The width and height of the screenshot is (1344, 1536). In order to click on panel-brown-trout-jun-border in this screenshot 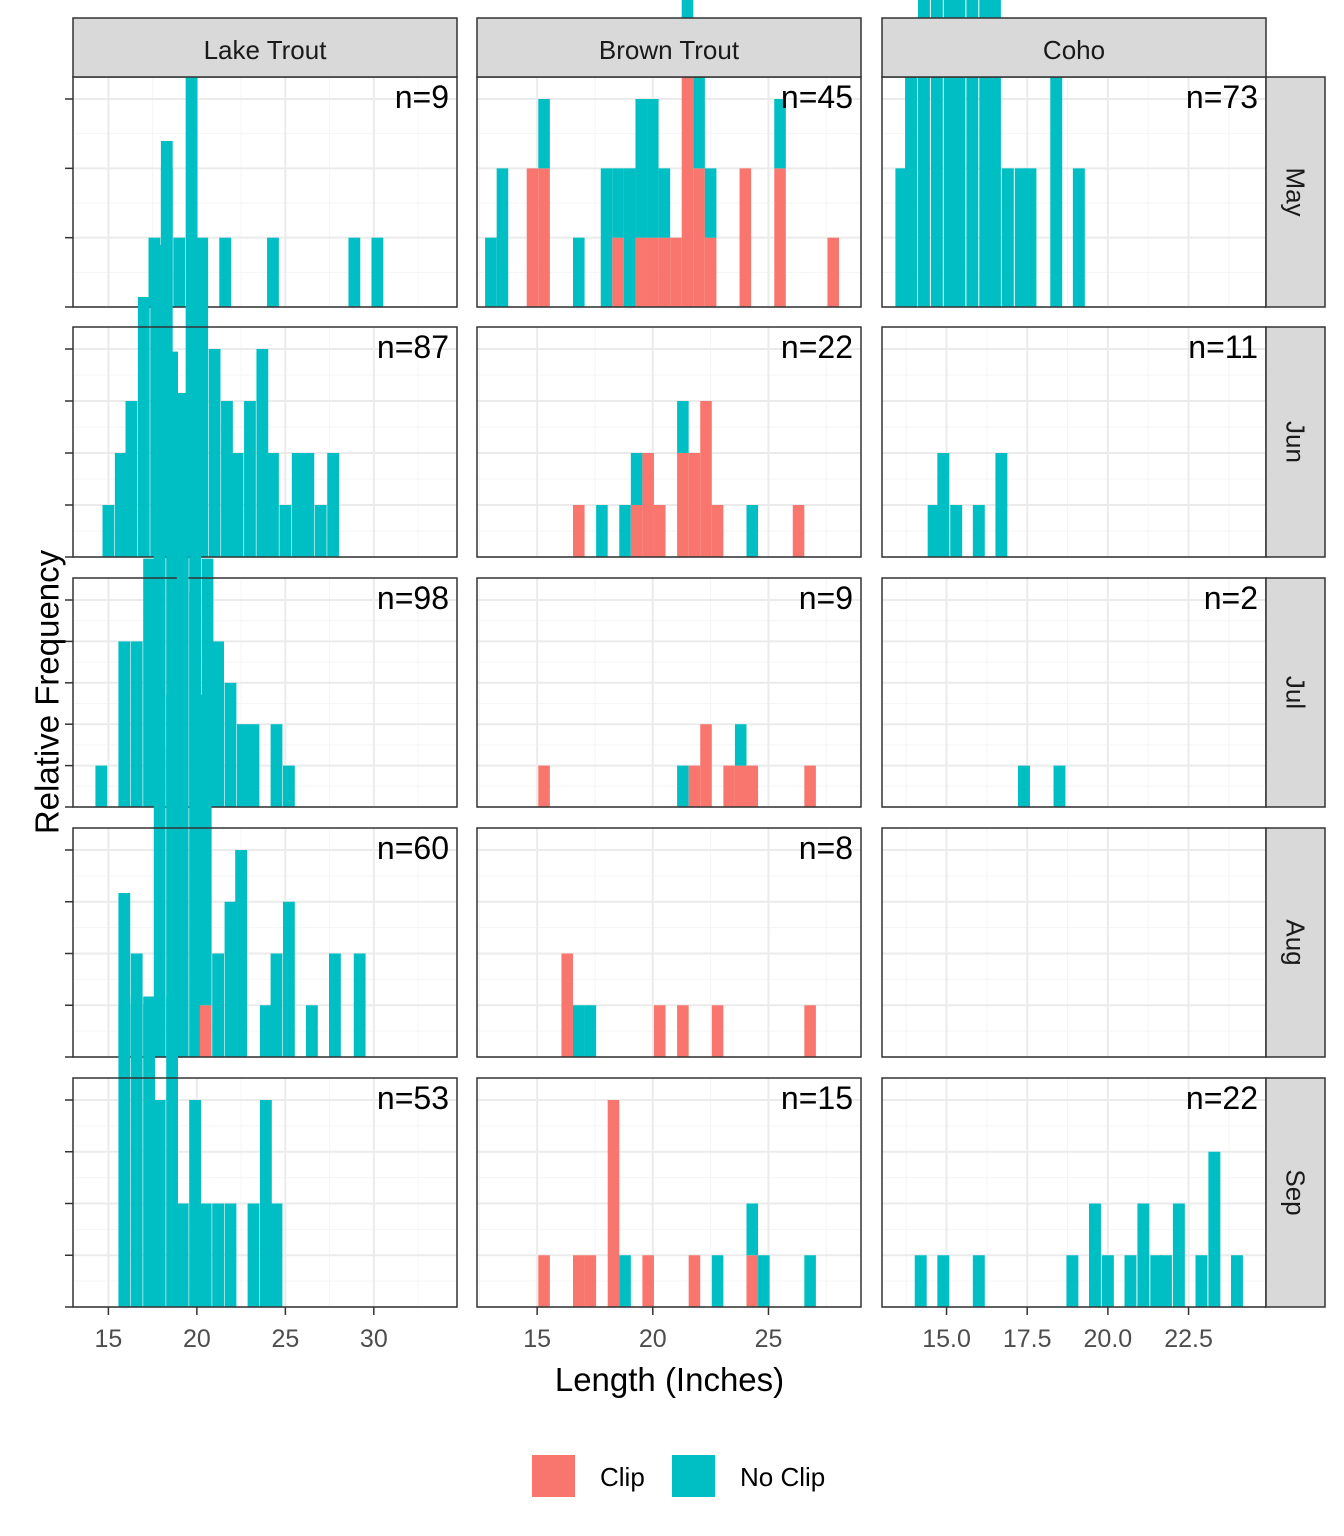, I will do `click(669, 442)`.